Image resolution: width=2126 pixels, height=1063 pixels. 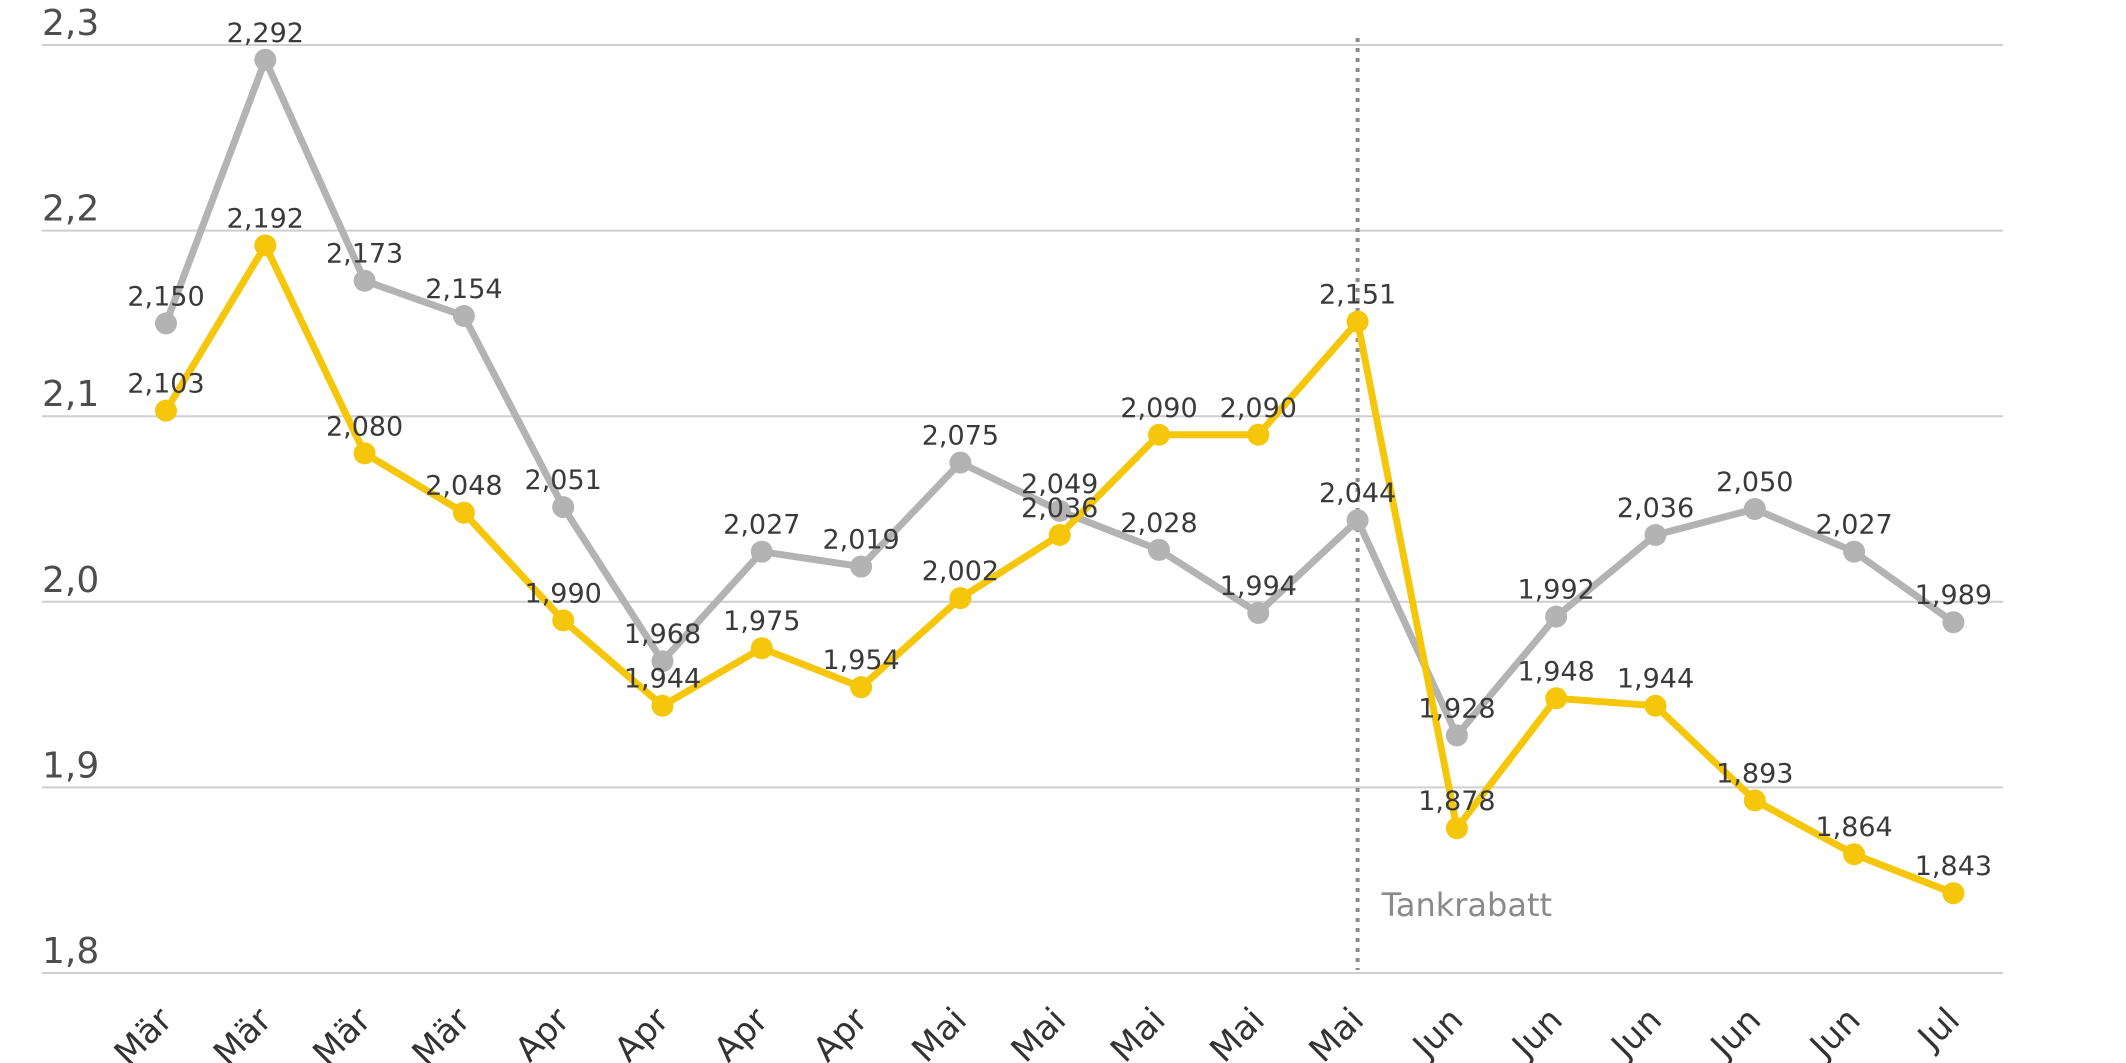 I want to click on tankrabatt-annotation: Tankrabatt, so click(x=1466, y=905).